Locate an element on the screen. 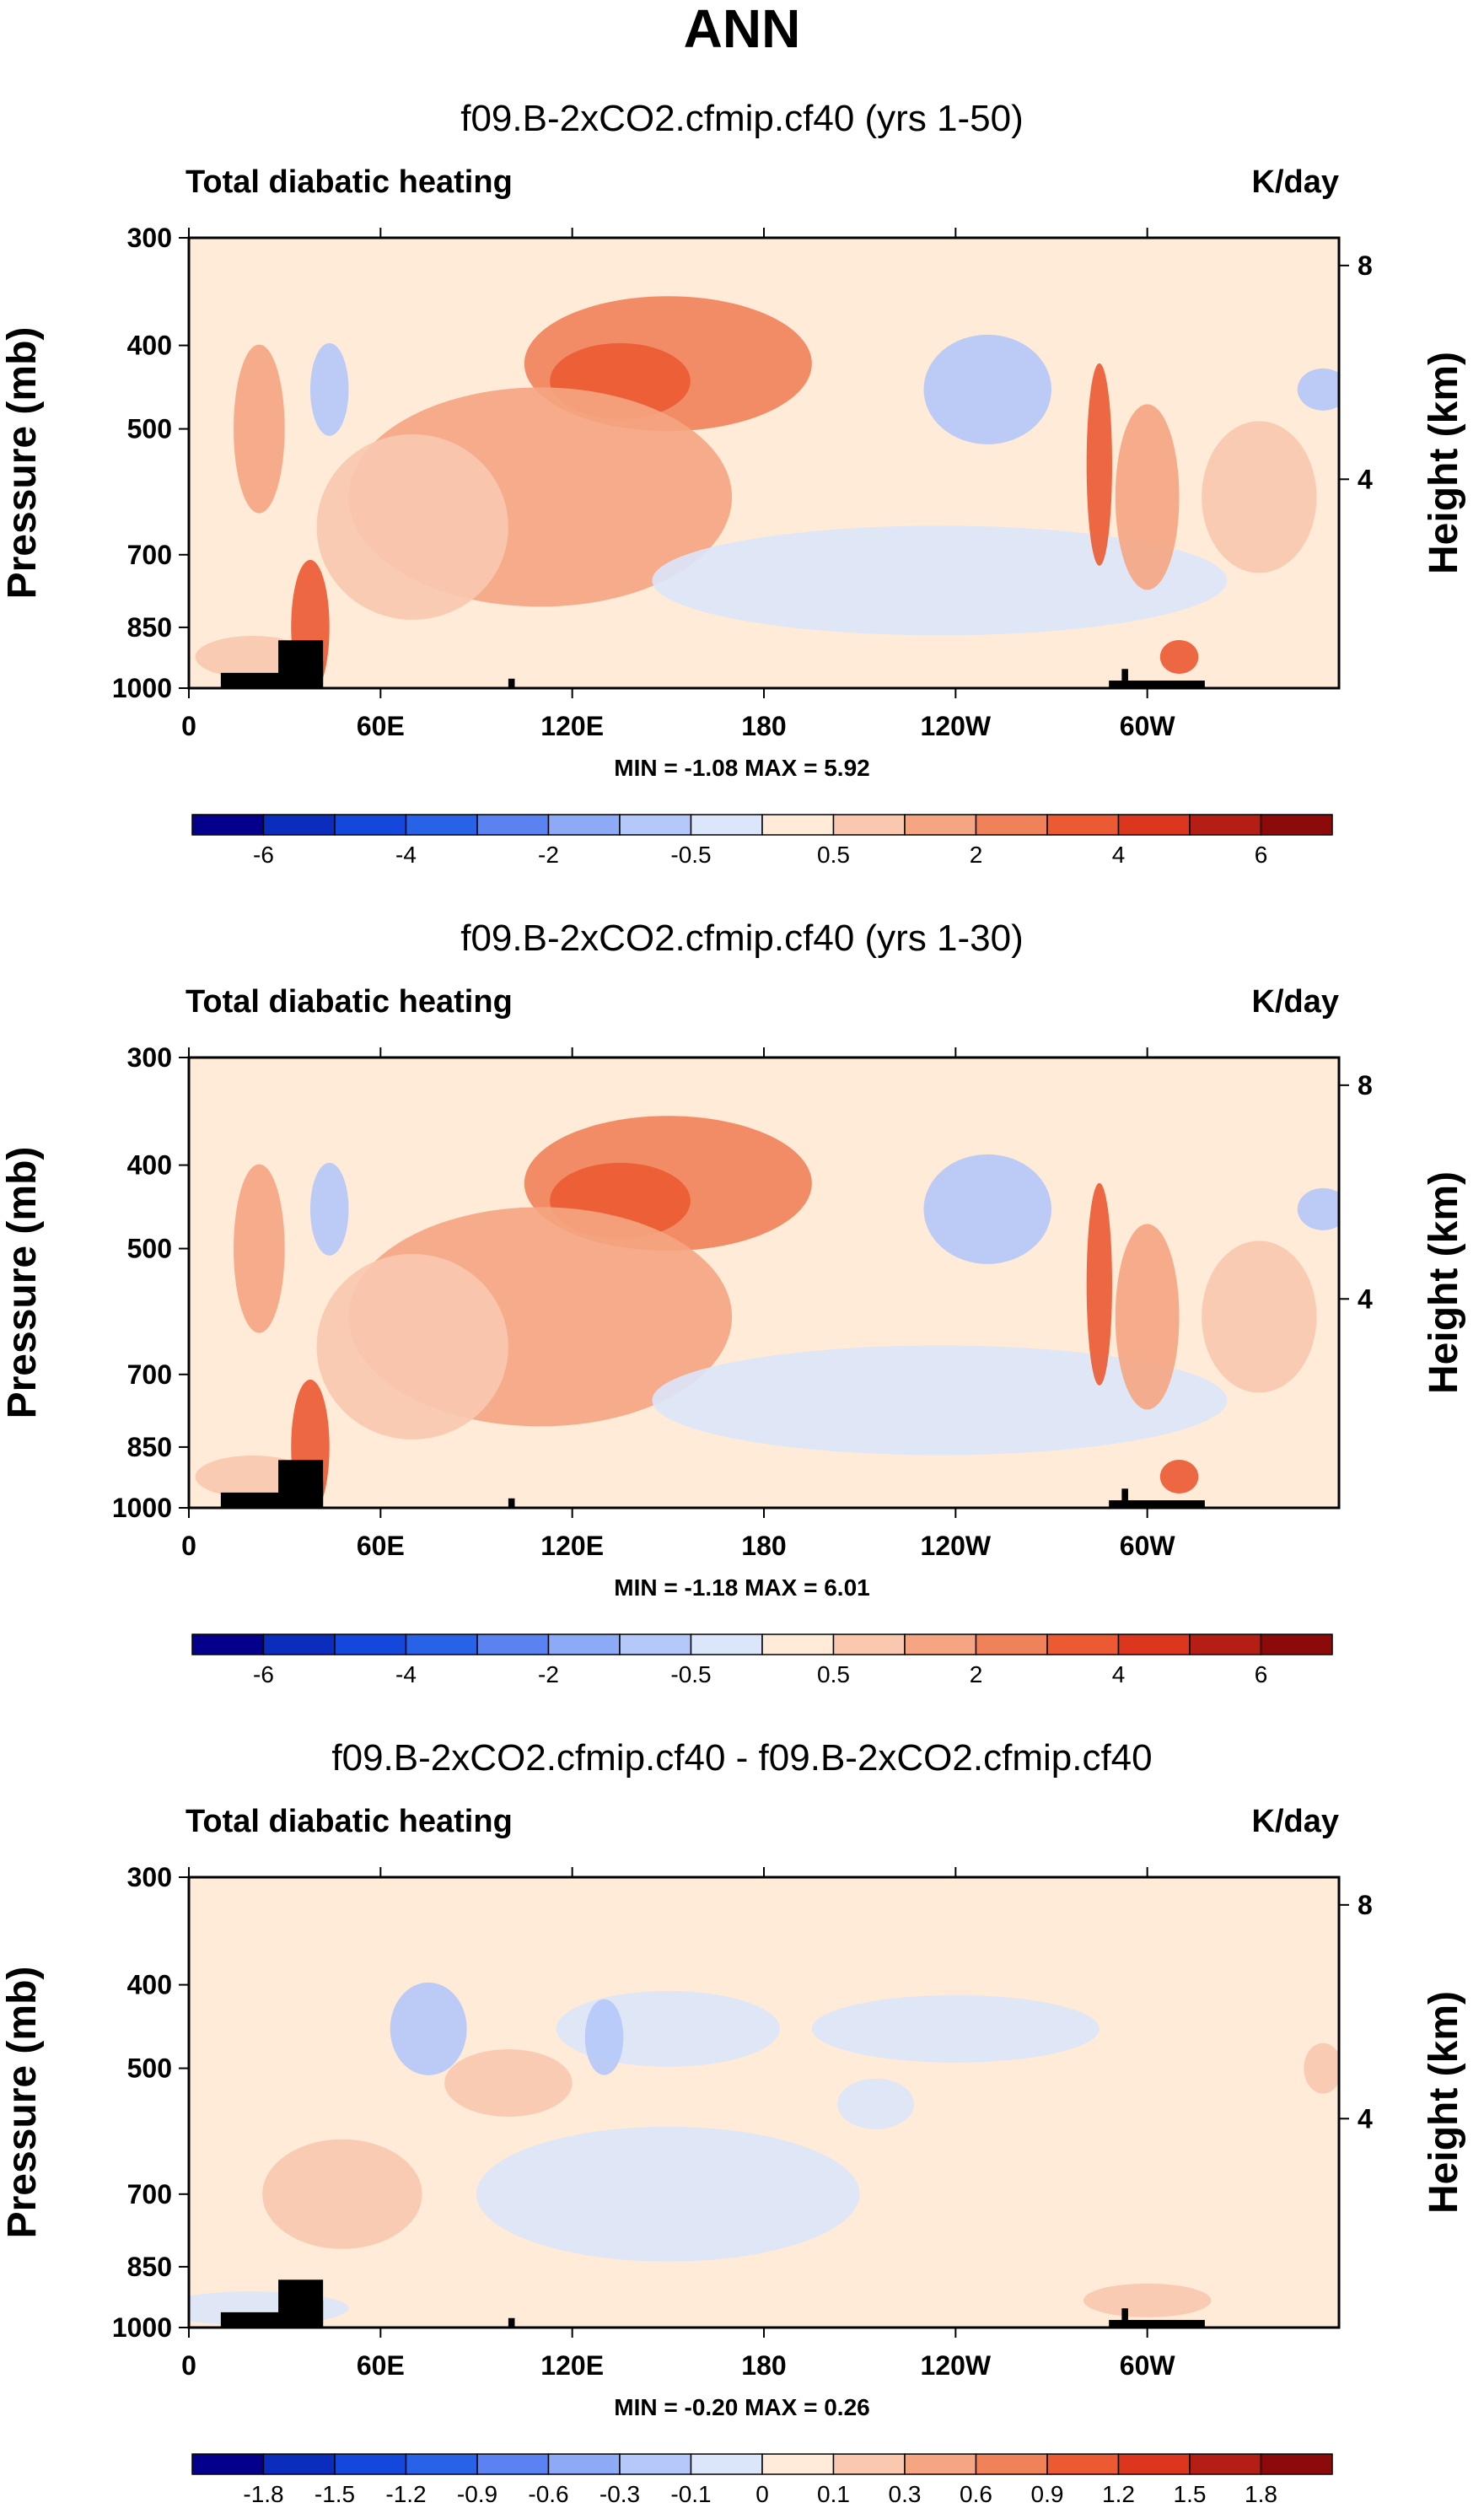  y-tick-label: 700 is located at coordinates (149, 1374).